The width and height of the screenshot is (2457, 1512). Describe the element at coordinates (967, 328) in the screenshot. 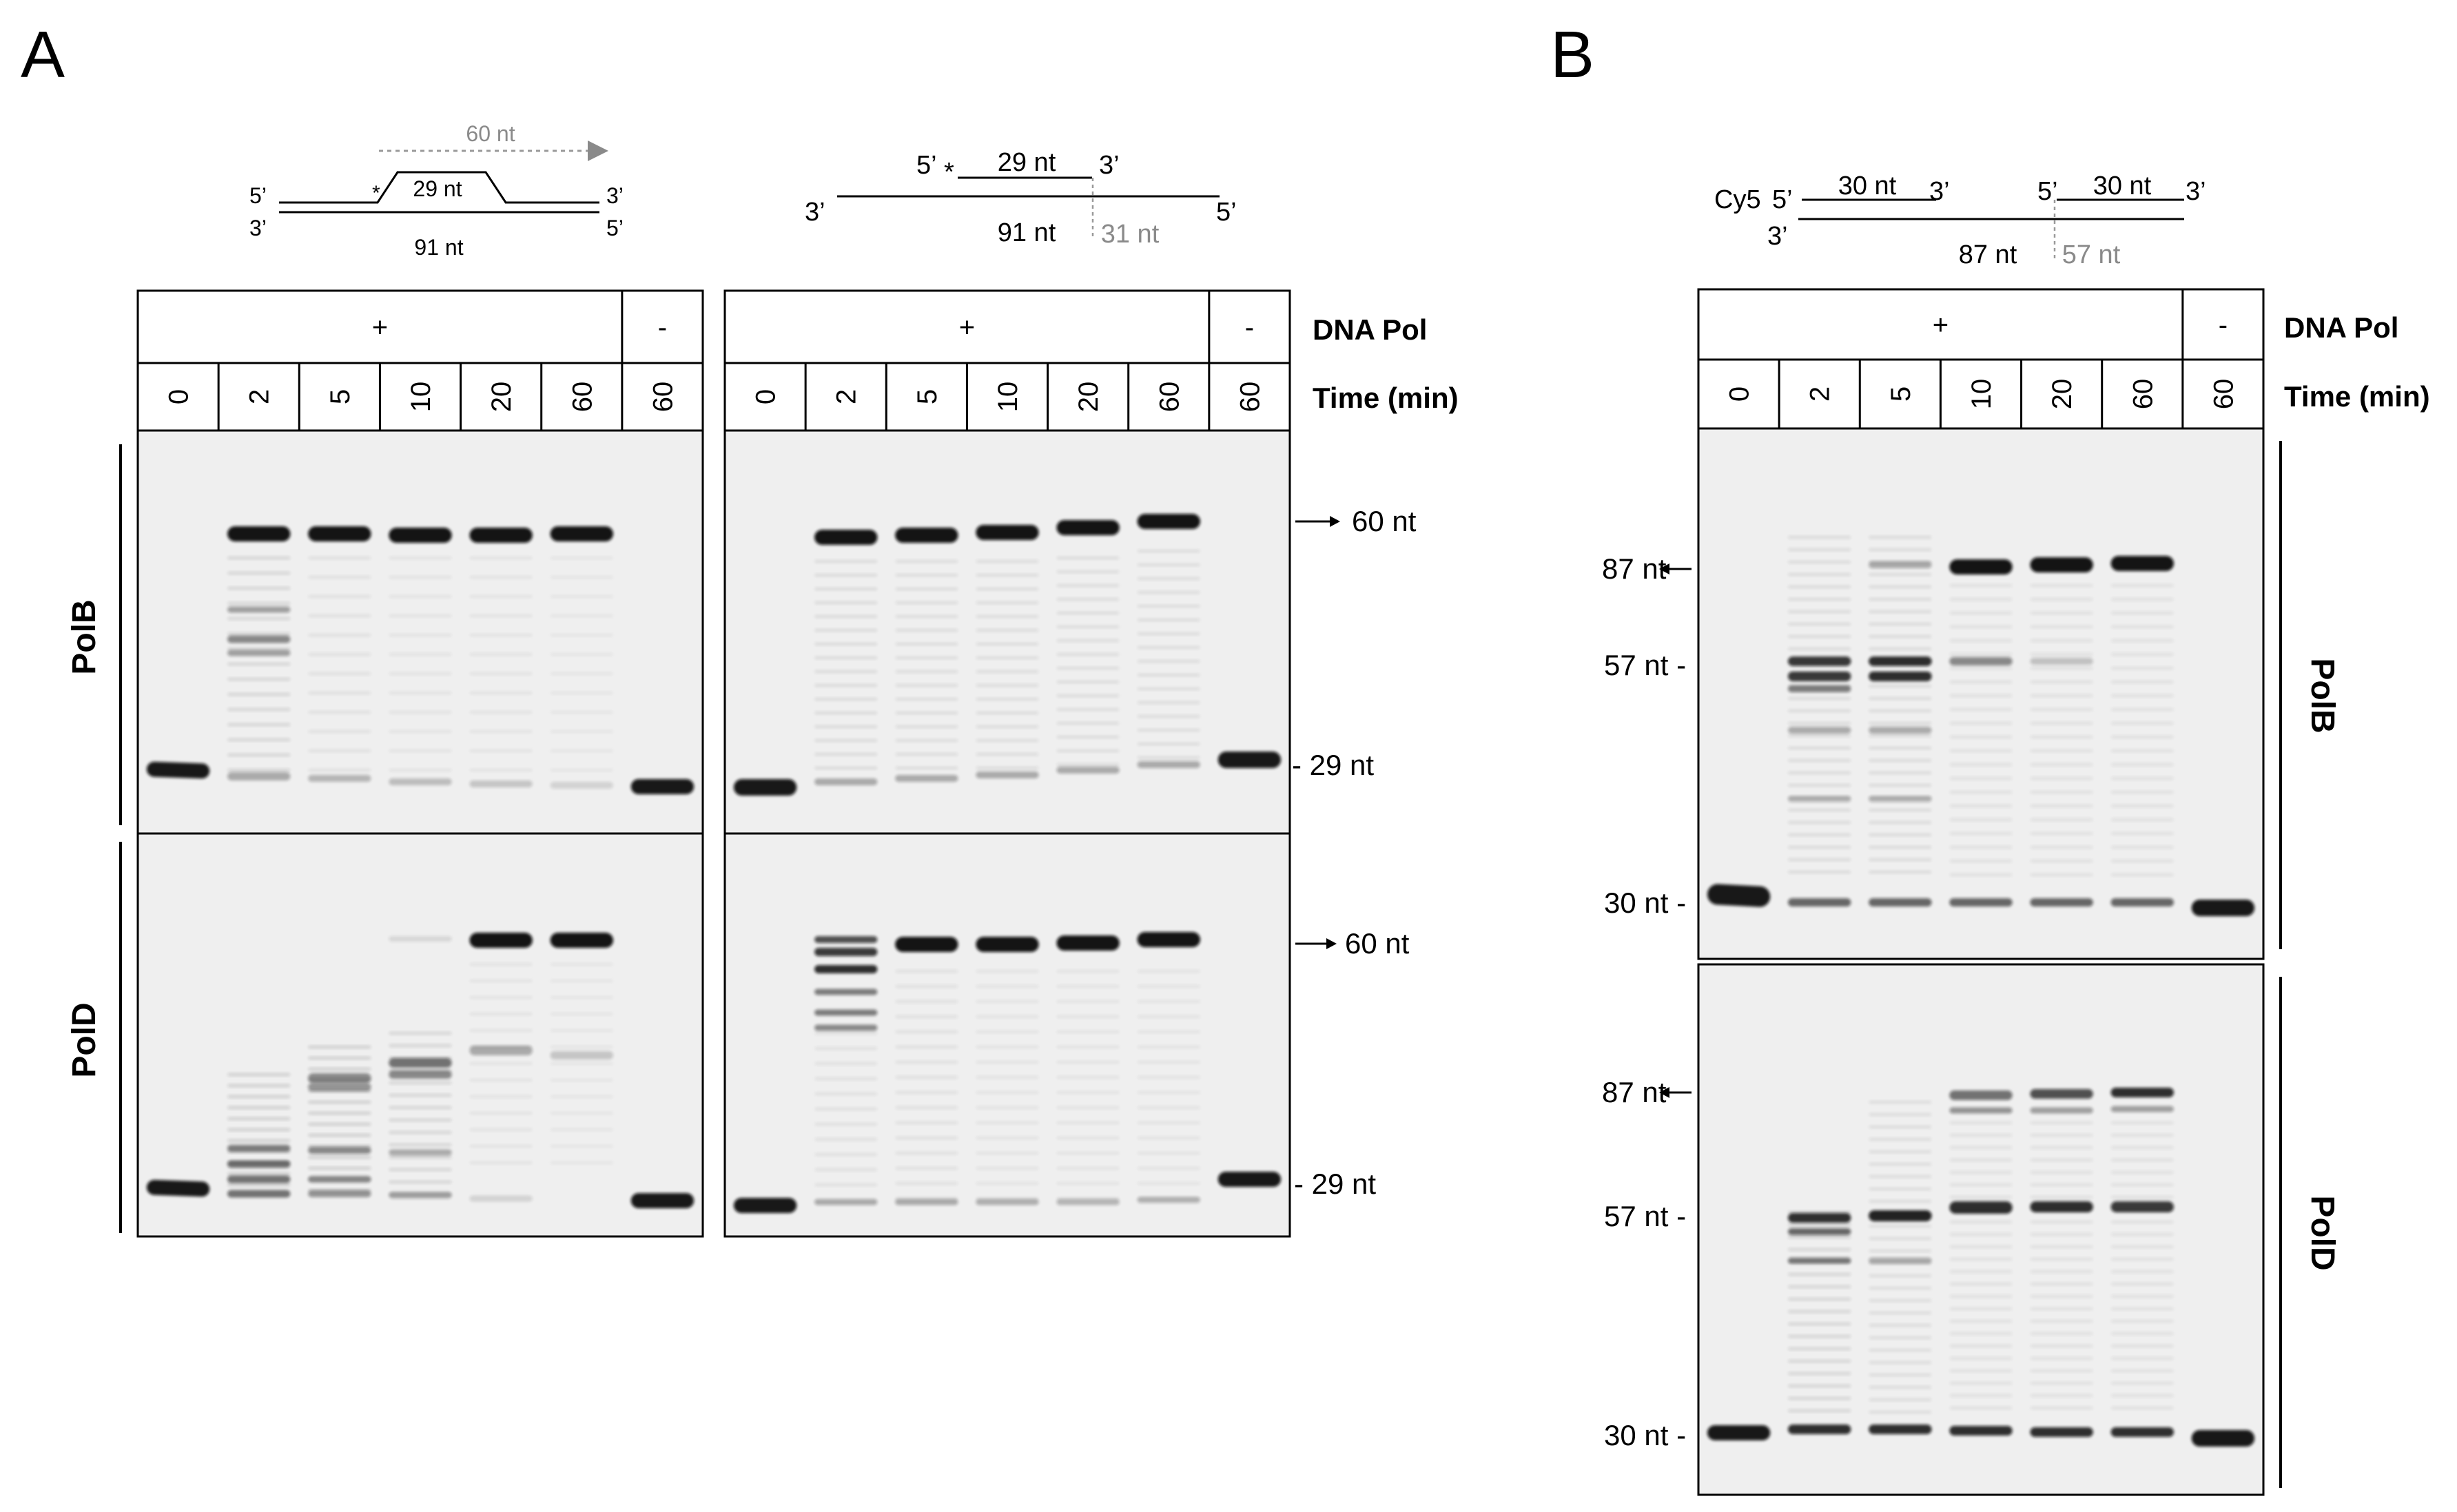

I see `dna-pol-plus-label: +` at that location.